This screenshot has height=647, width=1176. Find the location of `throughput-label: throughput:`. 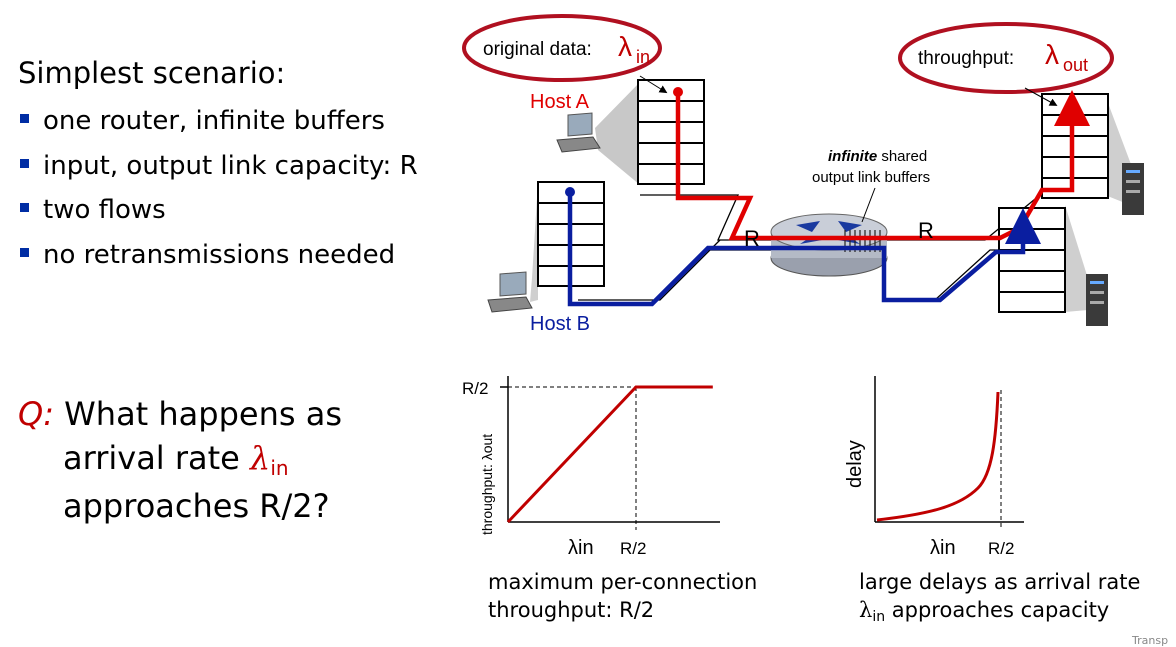

throughput-label: throughput: is located at coordinates (966, 58).